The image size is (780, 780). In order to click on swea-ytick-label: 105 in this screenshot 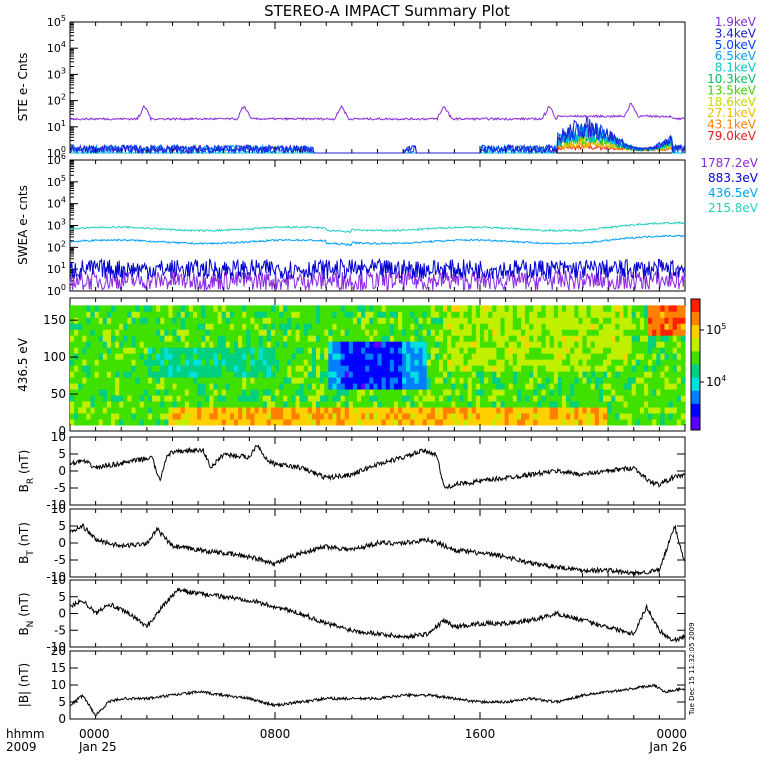, I will do `click(56, 181)`.